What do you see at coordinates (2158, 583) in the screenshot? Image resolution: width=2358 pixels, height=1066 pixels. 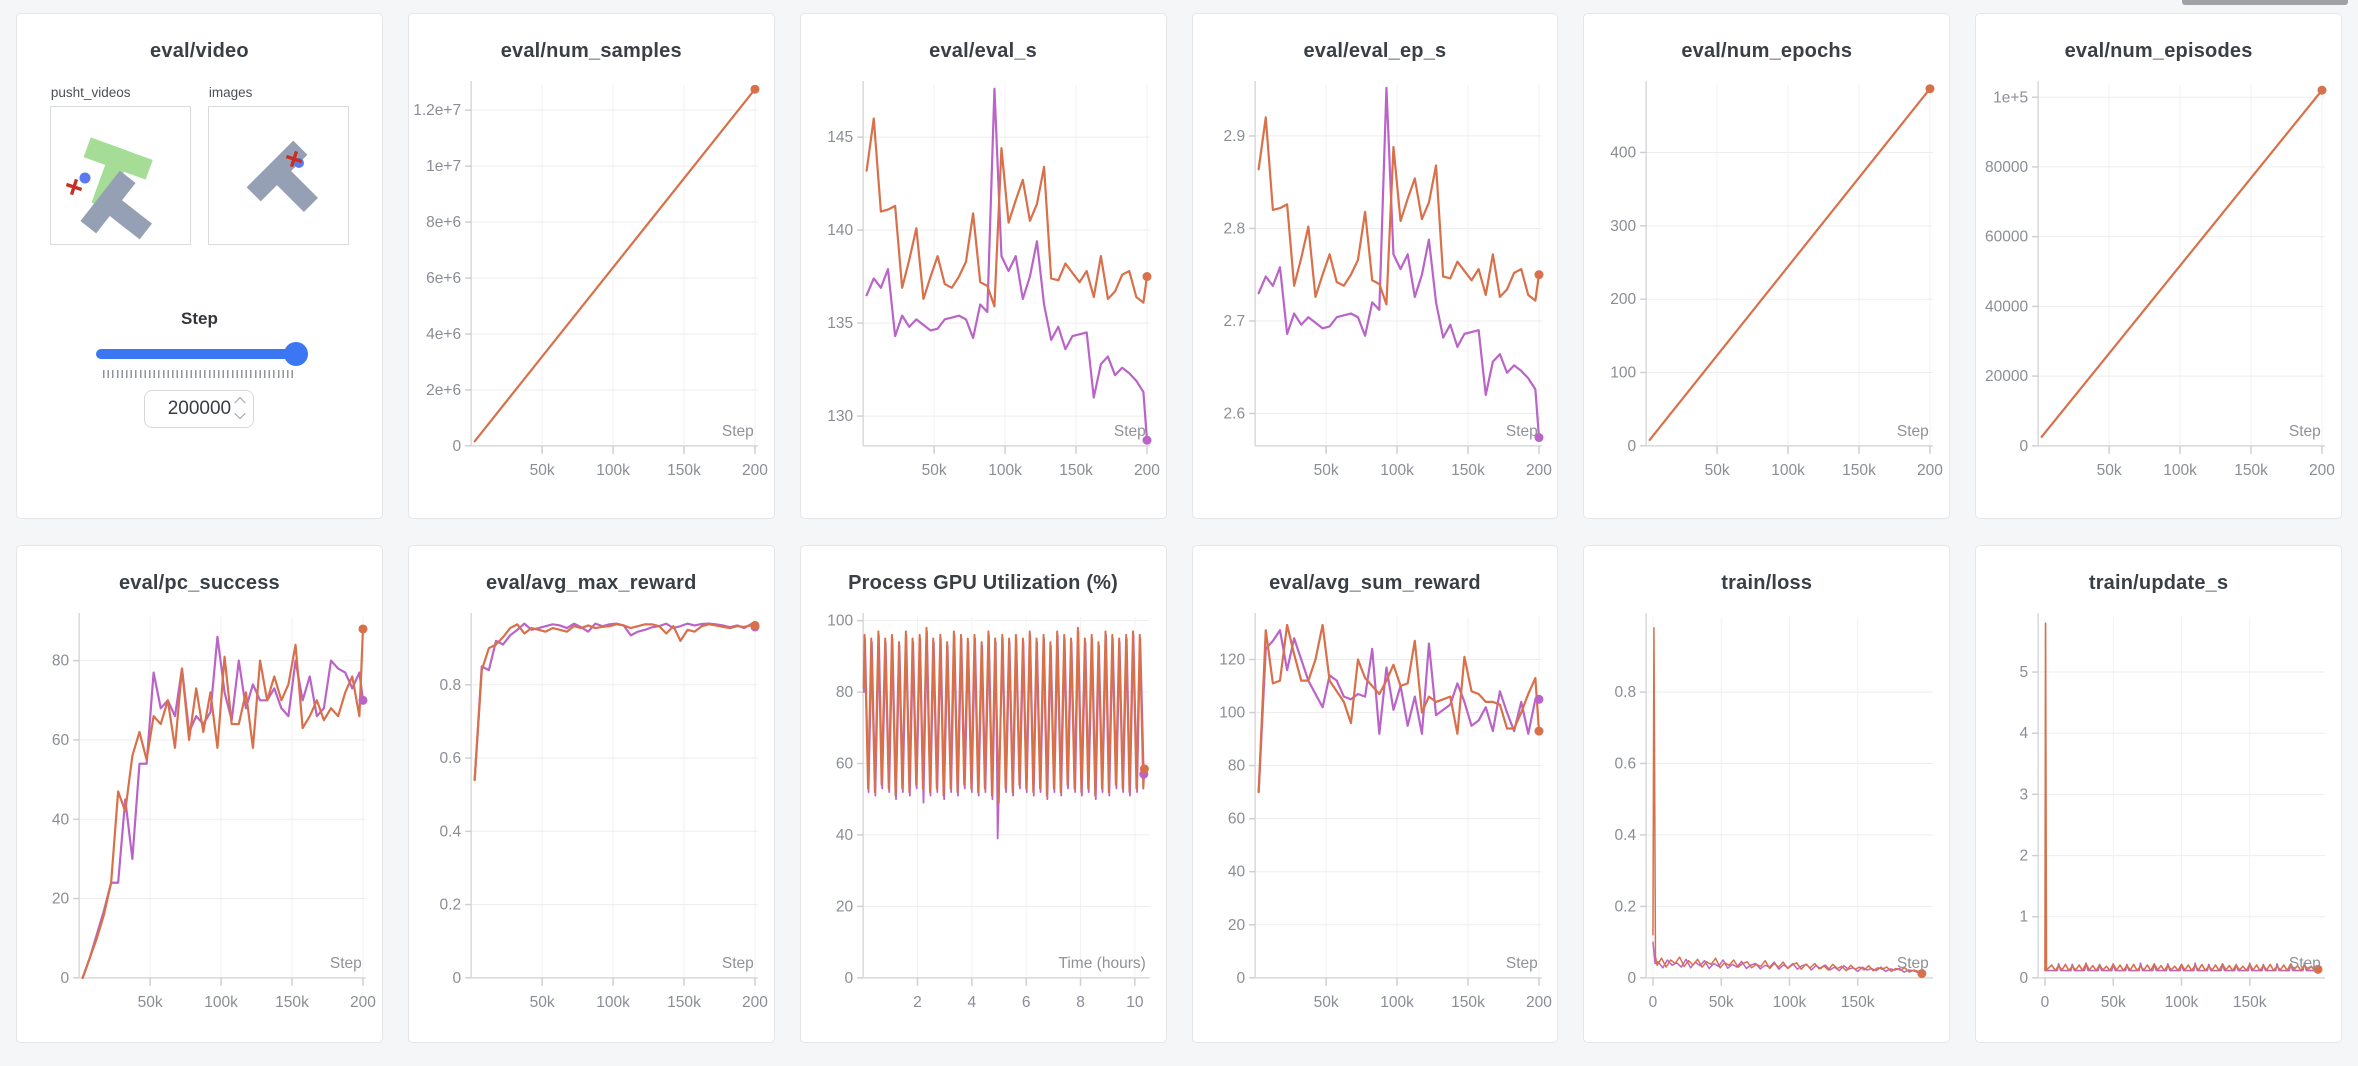 I see `chart-title: train/update_s` at bounding box center [2158, 583].